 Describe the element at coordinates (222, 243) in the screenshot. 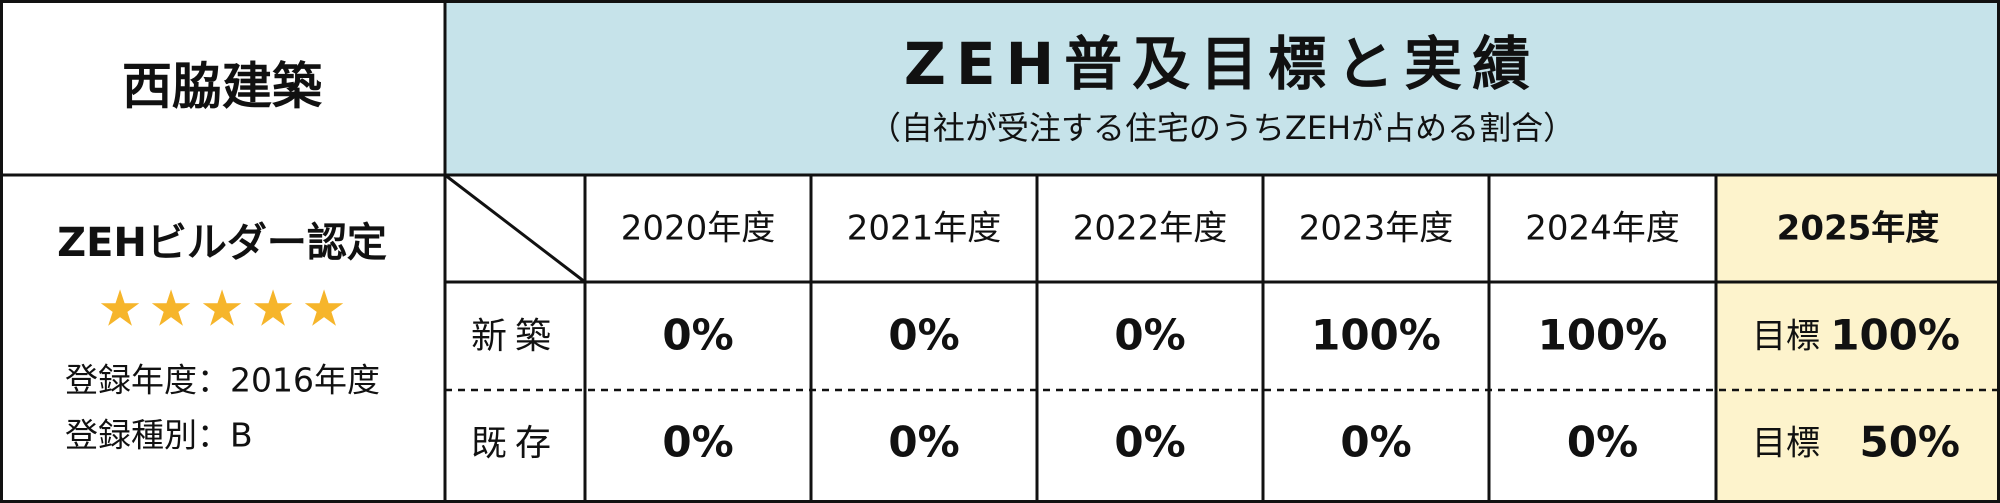

I see `cert-title: ZEHビルダー認定` at that location.